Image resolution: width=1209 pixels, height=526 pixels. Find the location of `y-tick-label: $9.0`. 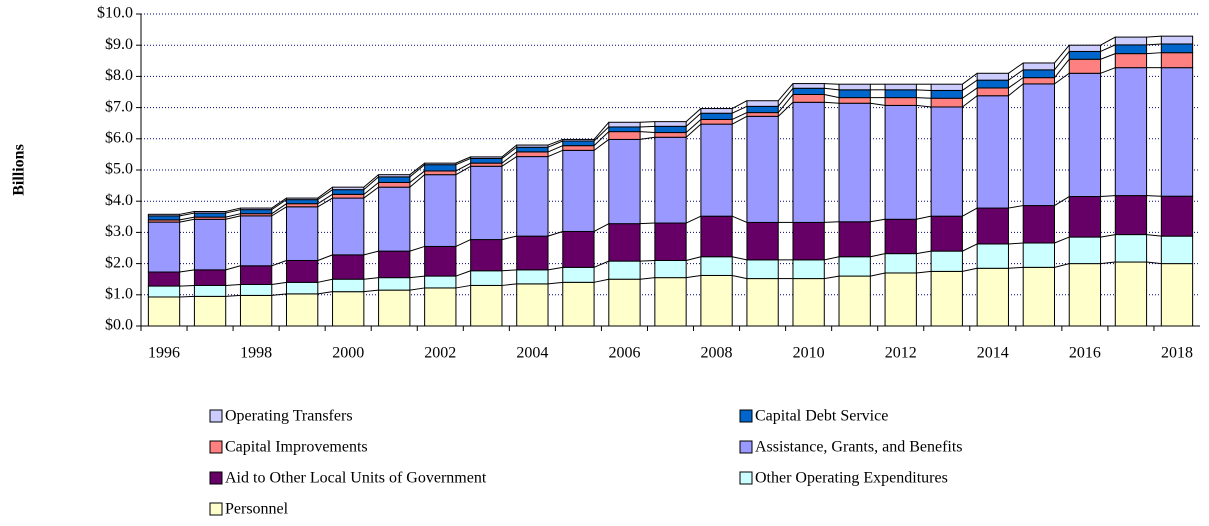

y-tick-label: $9.0 is located at coordinates (119, 44).